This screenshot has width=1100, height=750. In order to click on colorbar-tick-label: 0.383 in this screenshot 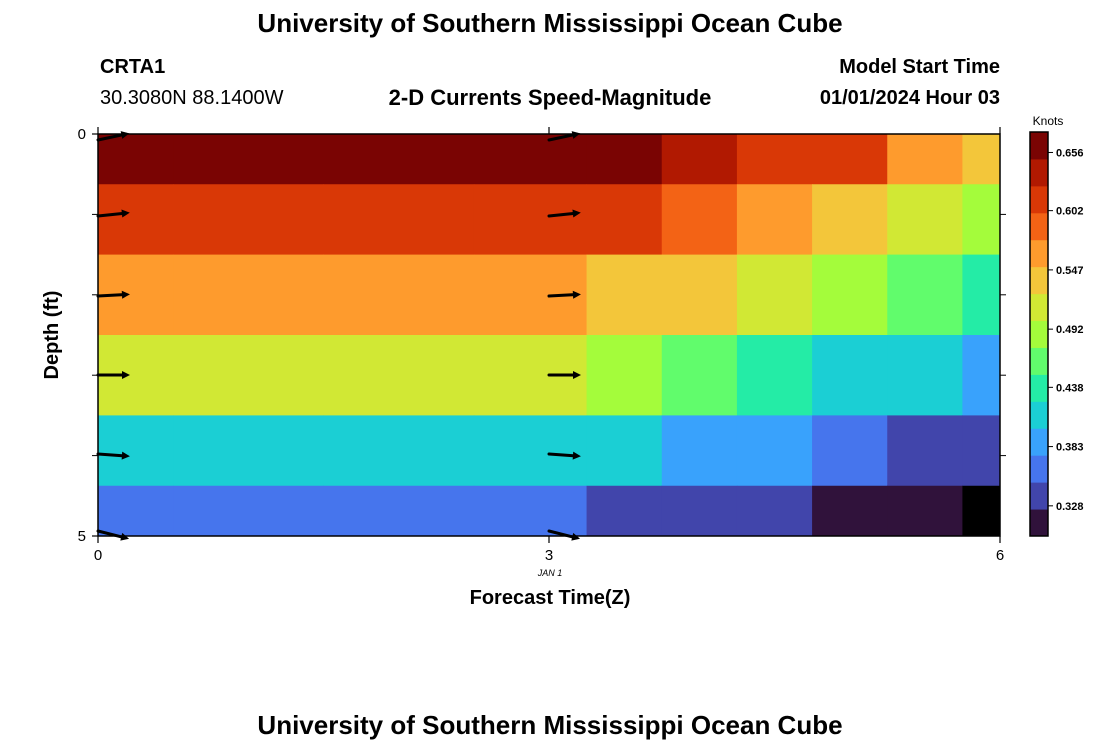, I will do `click(1070, 448)`.